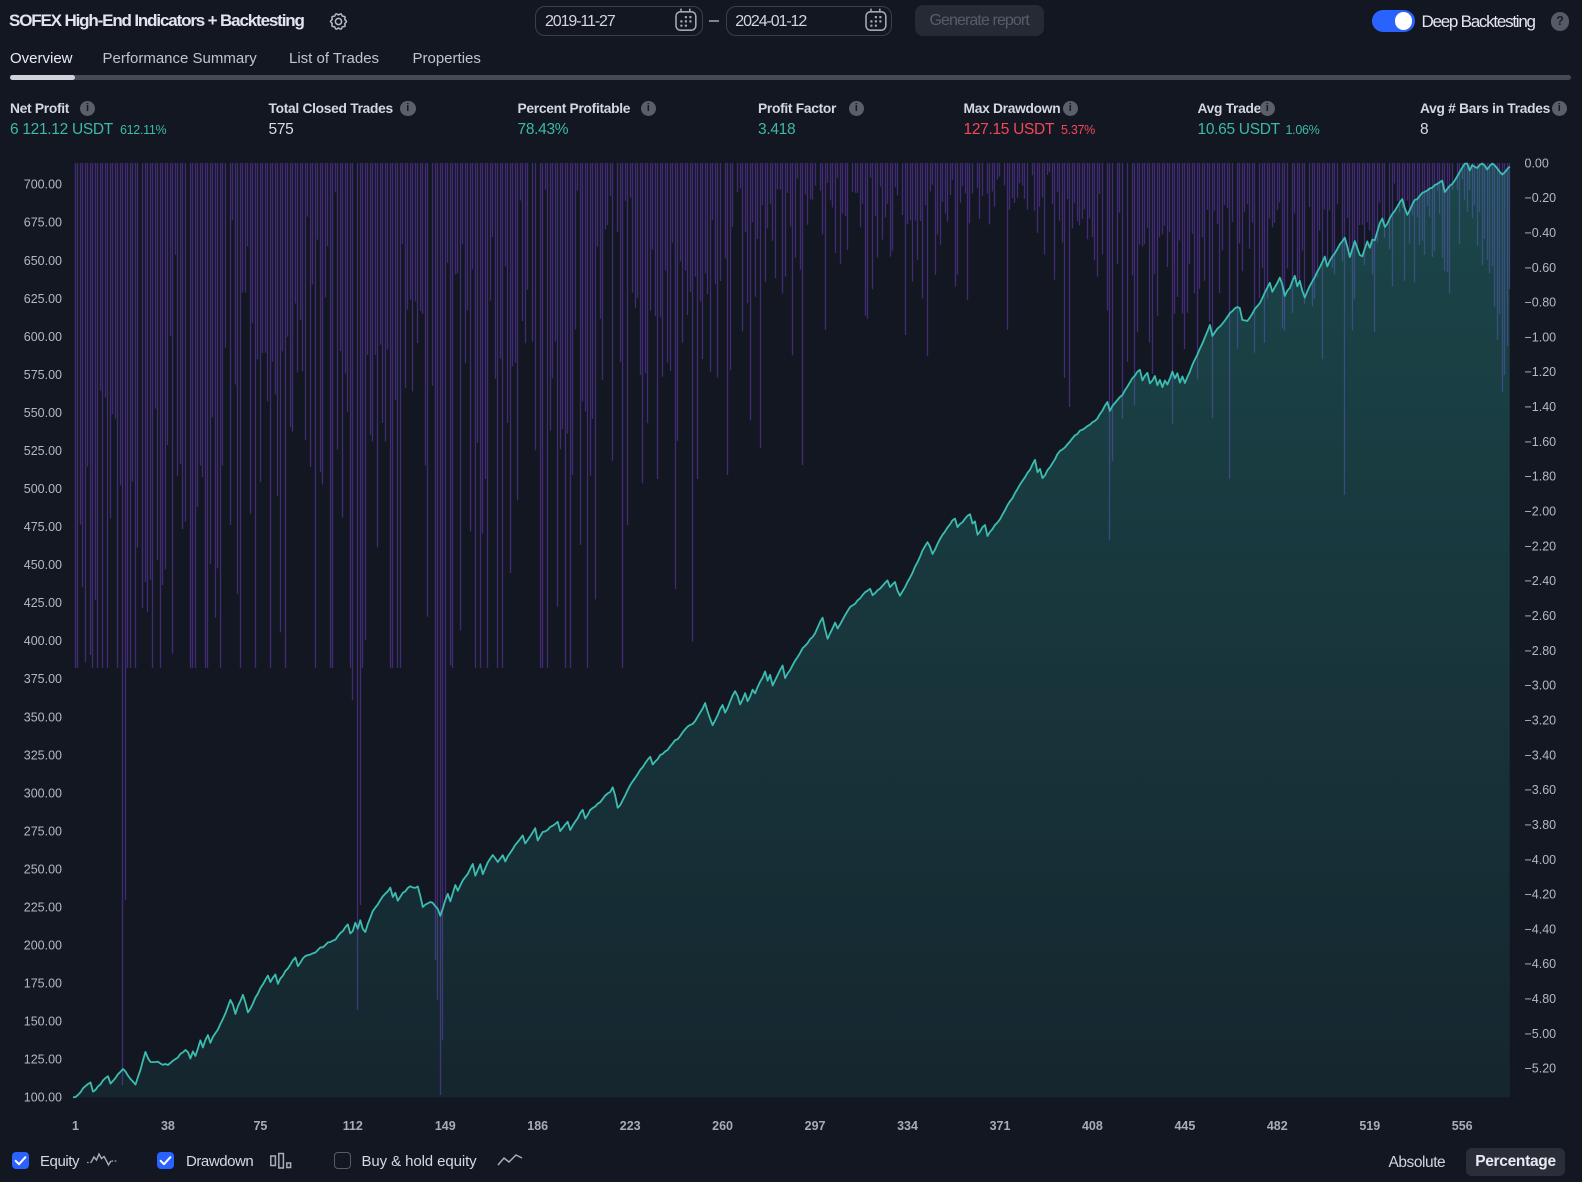  I want to click on svg-text: 482, so click(1277, 1126).